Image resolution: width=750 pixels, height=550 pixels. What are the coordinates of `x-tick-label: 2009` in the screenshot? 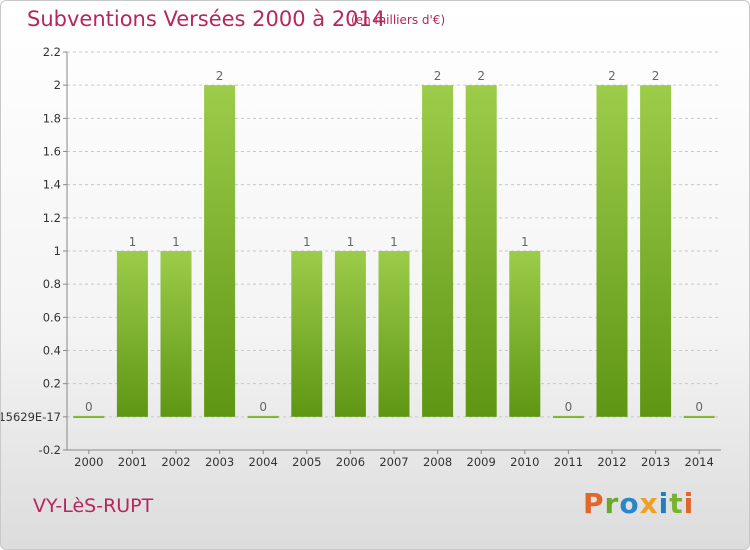 It's located at (481, 462).